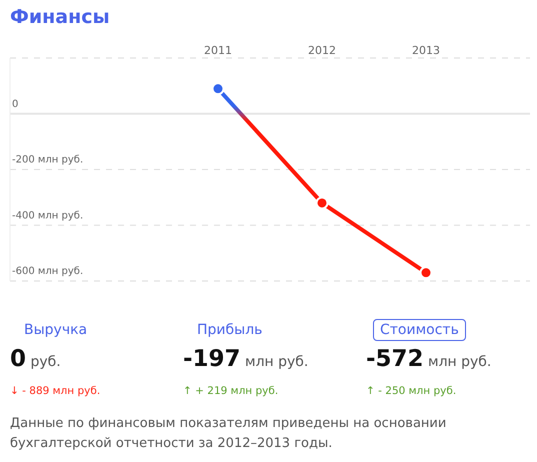  What do you see at coordinates (15, 104) in the screenshot?
I see `y-tick-label: 0` at bounding box center [15, 104].